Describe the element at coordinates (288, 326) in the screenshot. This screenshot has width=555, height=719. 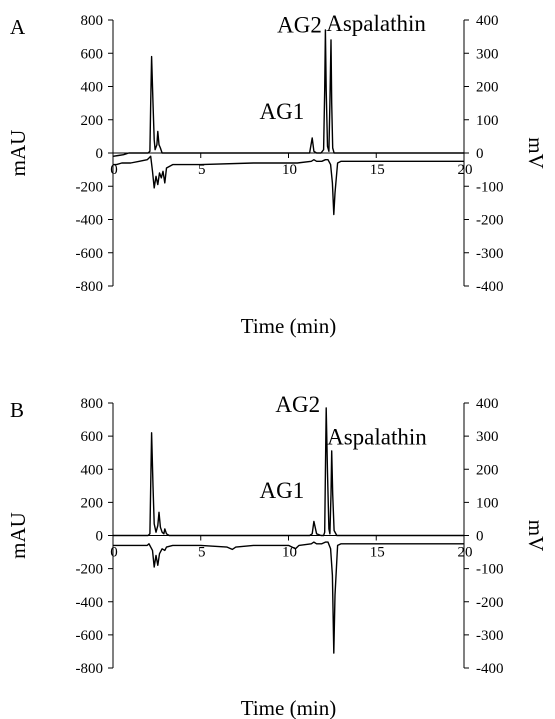
I see `panel-a-x-title: Time (min)` at that location.